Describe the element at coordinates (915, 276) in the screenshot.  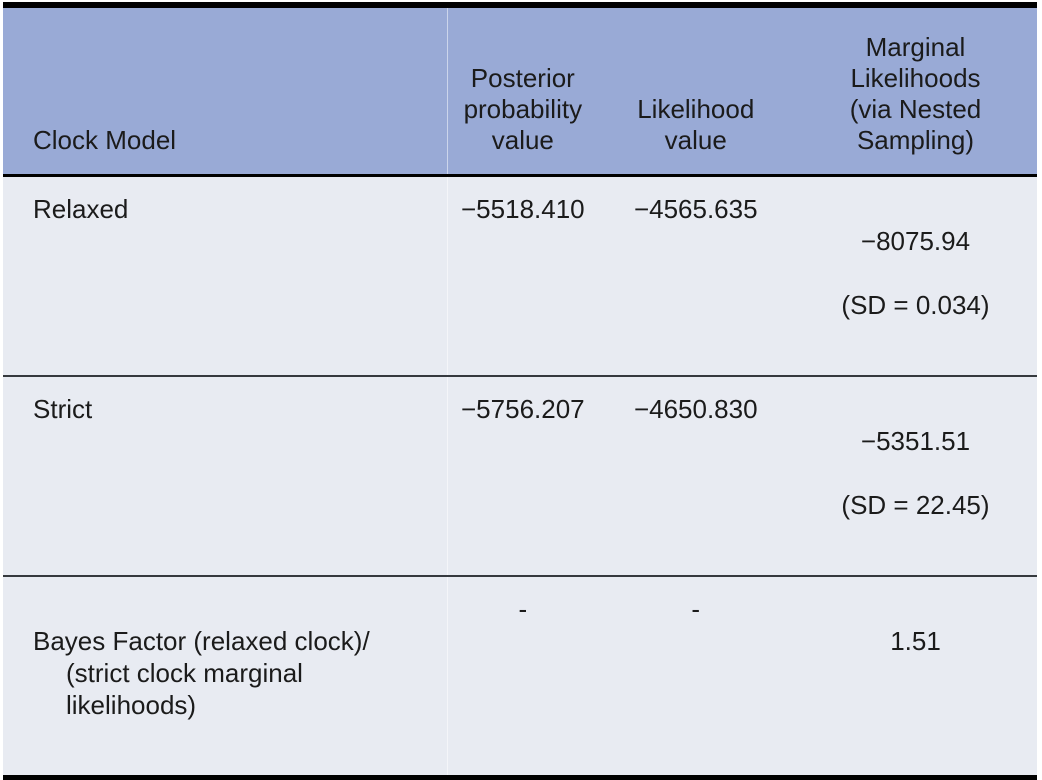
I see `cell-marginal-likelihood: −8075.94 (SD = 0.034)` at that location.